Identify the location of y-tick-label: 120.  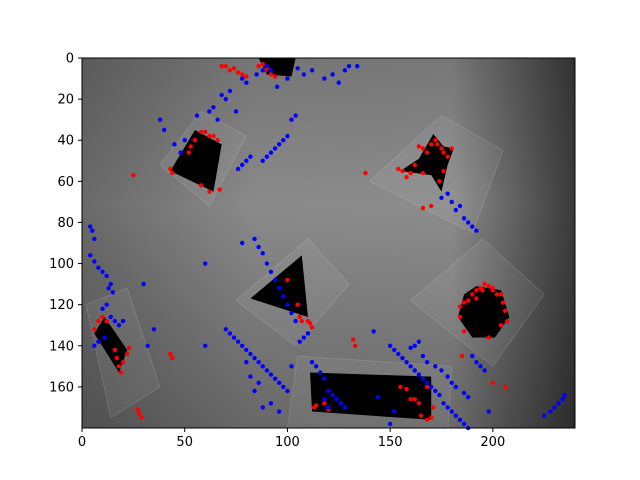
(61, 305).